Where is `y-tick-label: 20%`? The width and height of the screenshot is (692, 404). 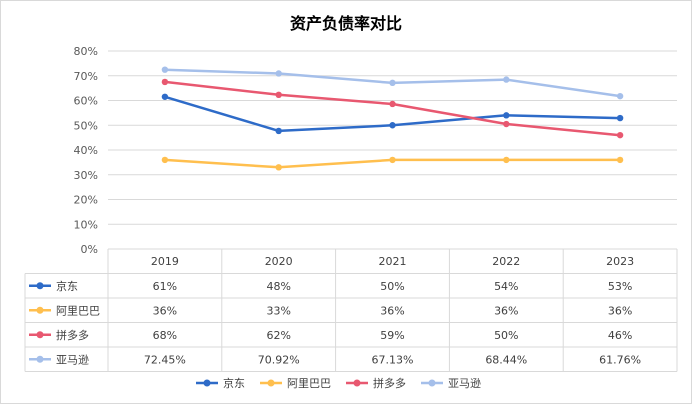 y-tick-label: 20% is located at coordinates (86, 200).